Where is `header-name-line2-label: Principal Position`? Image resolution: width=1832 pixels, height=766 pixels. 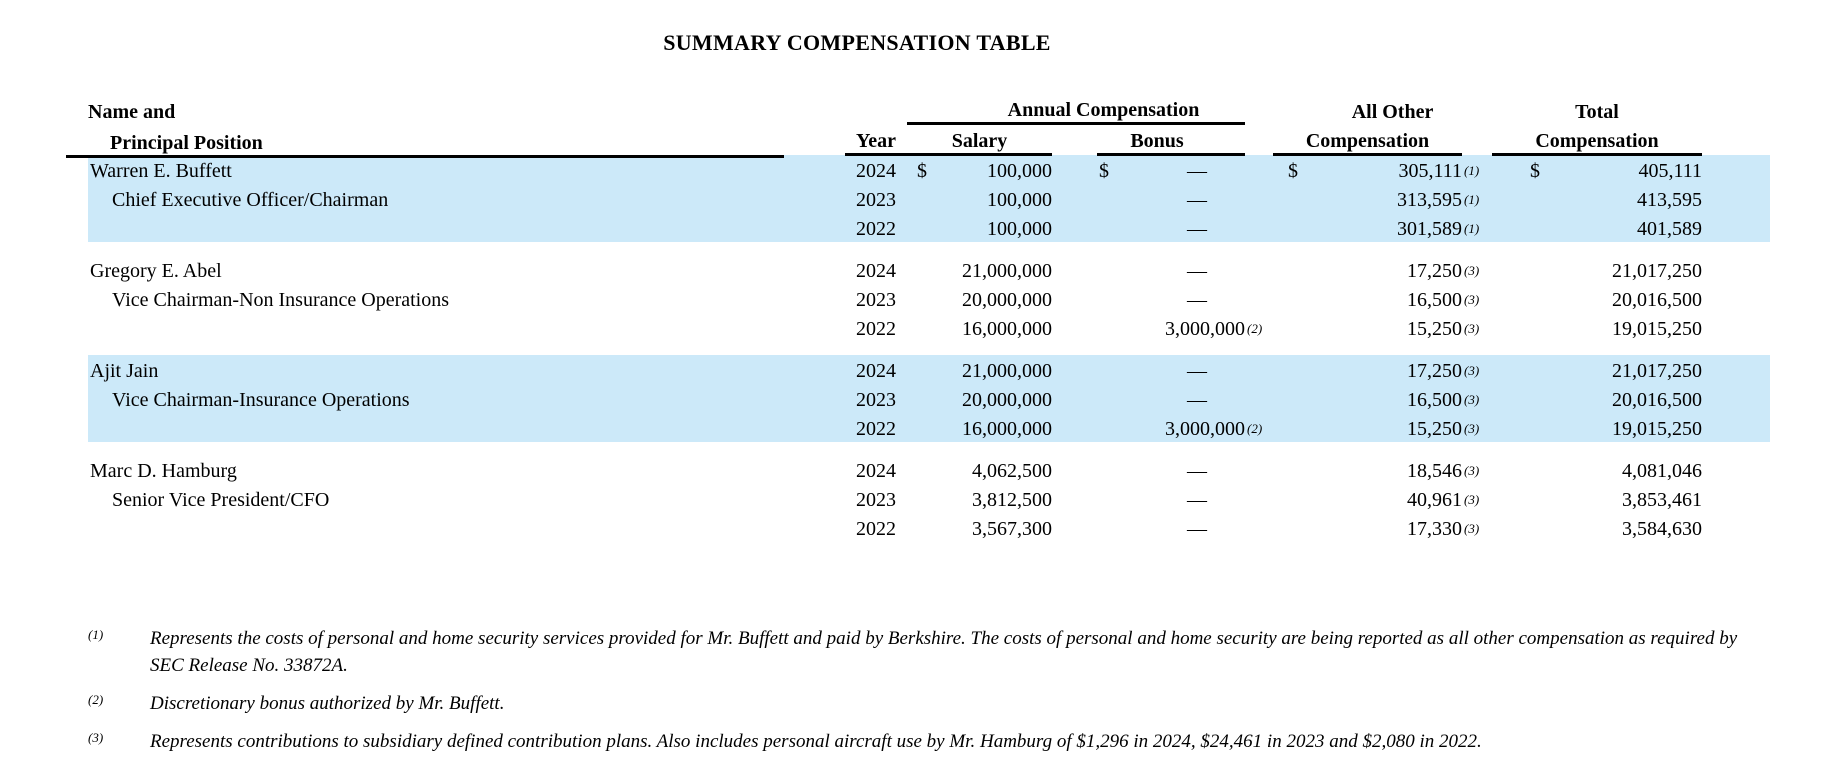
header-name-line2-label: Principal Position is located at coordinates (186, 142).